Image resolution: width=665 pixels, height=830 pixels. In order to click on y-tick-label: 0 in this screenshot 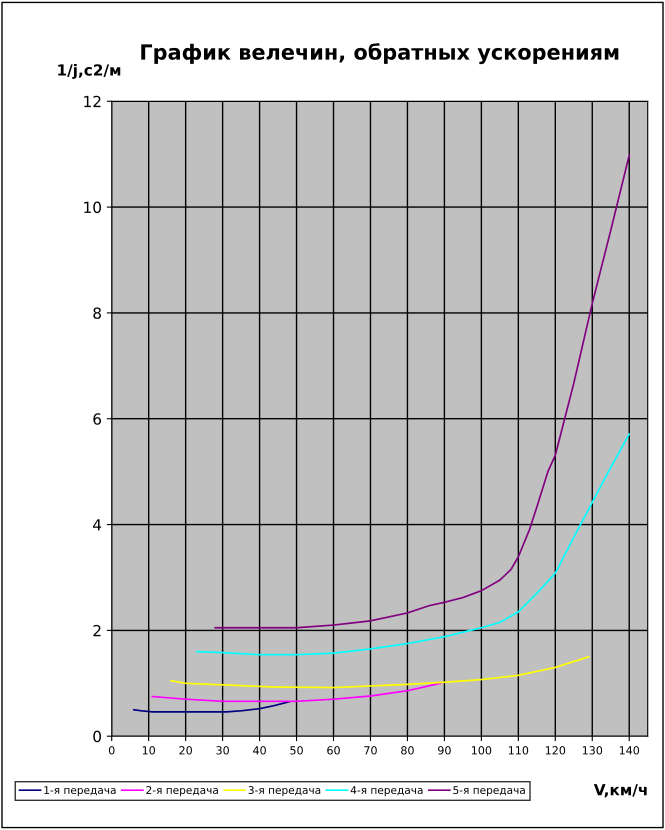, I will do `click(97, 736)`.